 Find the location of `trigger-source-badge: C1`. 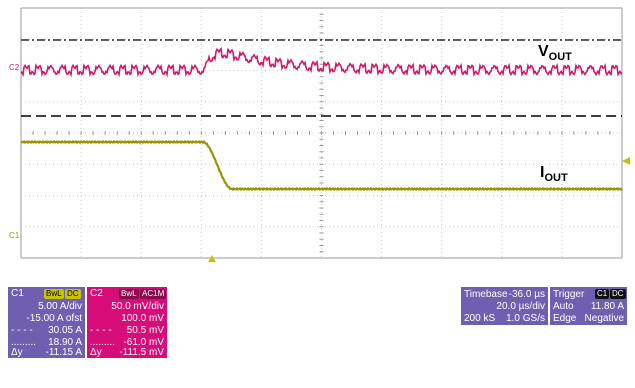

trigger-source-badge: C1 is located at coordinates (602, 294).